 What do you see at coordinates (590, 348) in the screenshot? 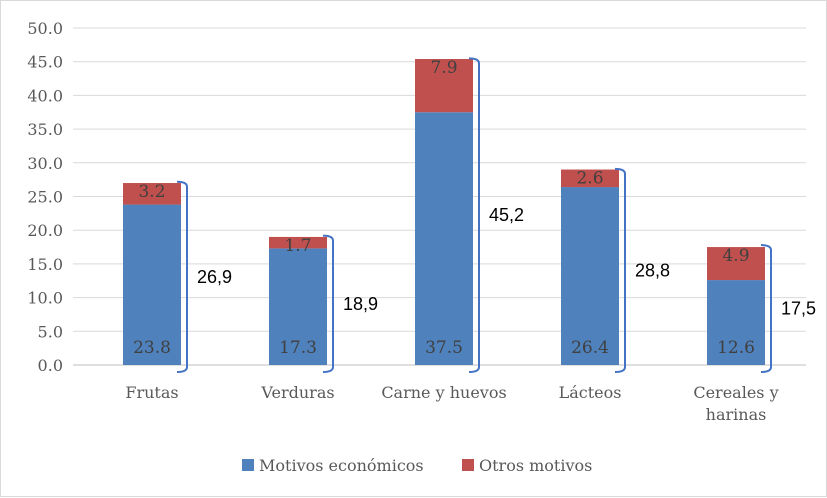
I see `segment-value-label: 26.4` at bounding box center [590, 348].